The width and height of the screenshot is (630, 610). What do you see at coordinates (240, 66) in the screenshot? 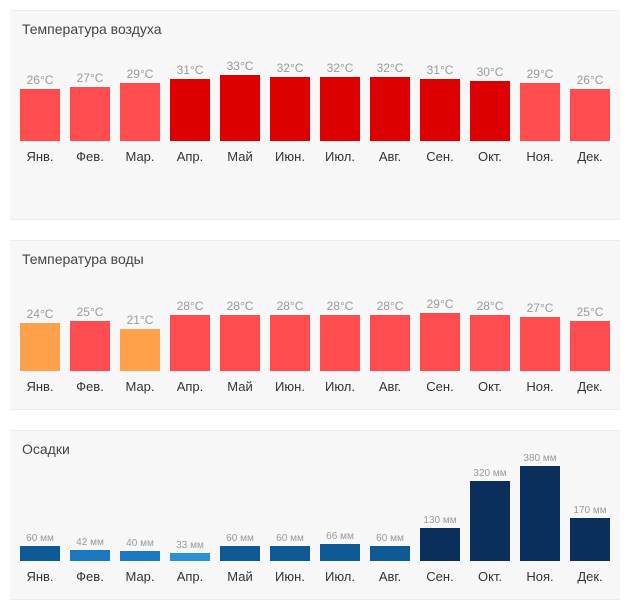
I see `air-value-label: 33°C` at bounding box center [240, 66].